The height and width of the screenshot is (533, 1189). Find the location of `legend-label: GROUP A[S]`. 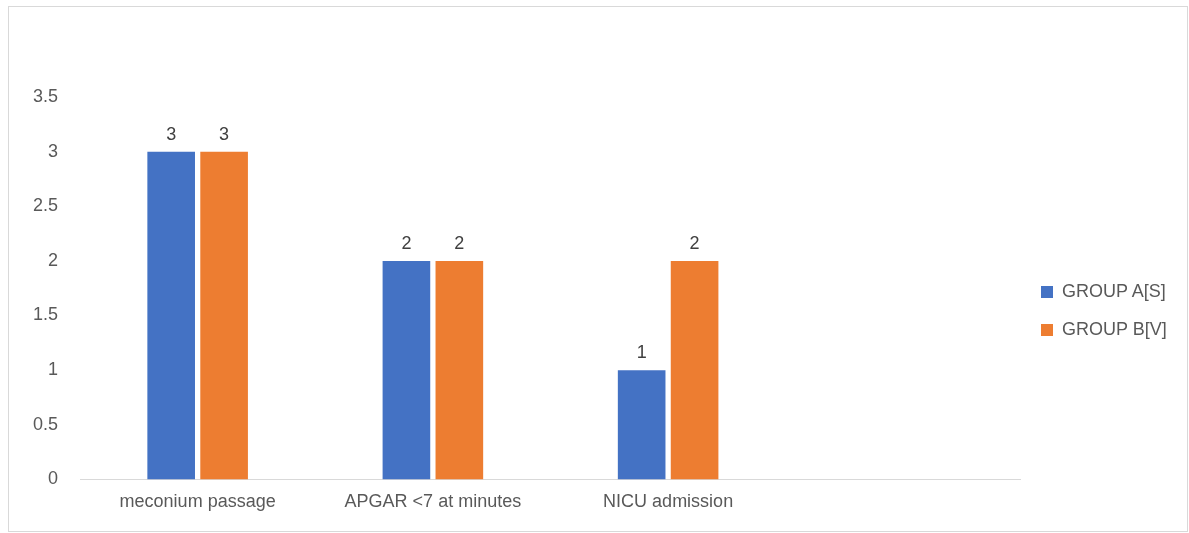

legend-label: GROUP A[S] is located at coordinates (1113, 290).